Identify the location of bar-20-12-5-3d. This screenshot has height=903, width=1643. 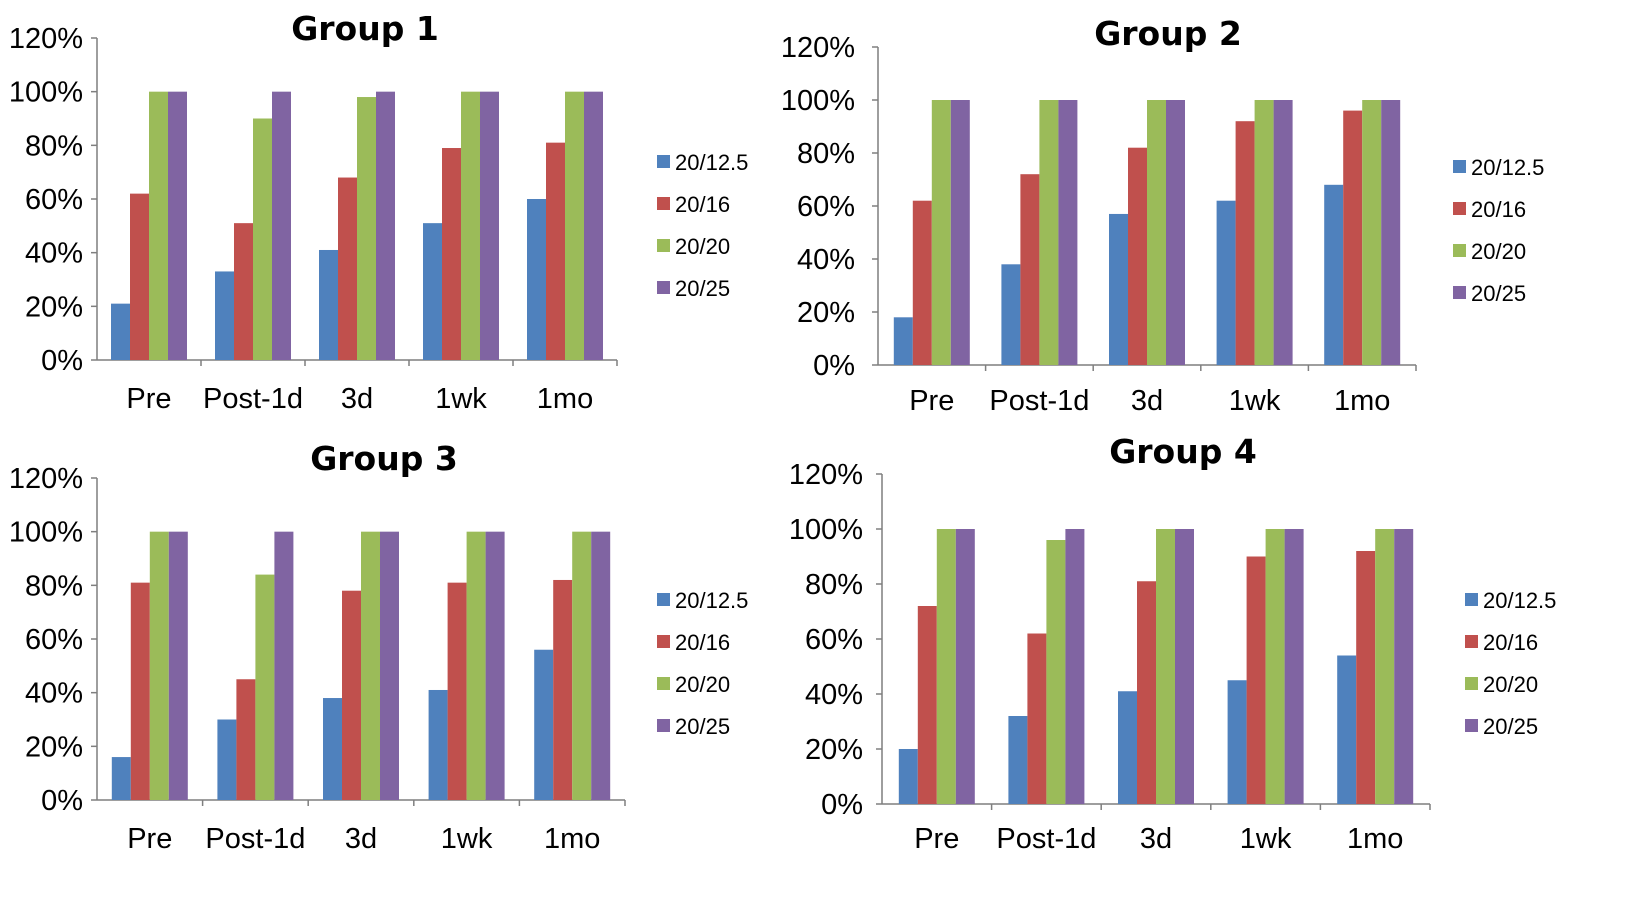
(1127, 747).